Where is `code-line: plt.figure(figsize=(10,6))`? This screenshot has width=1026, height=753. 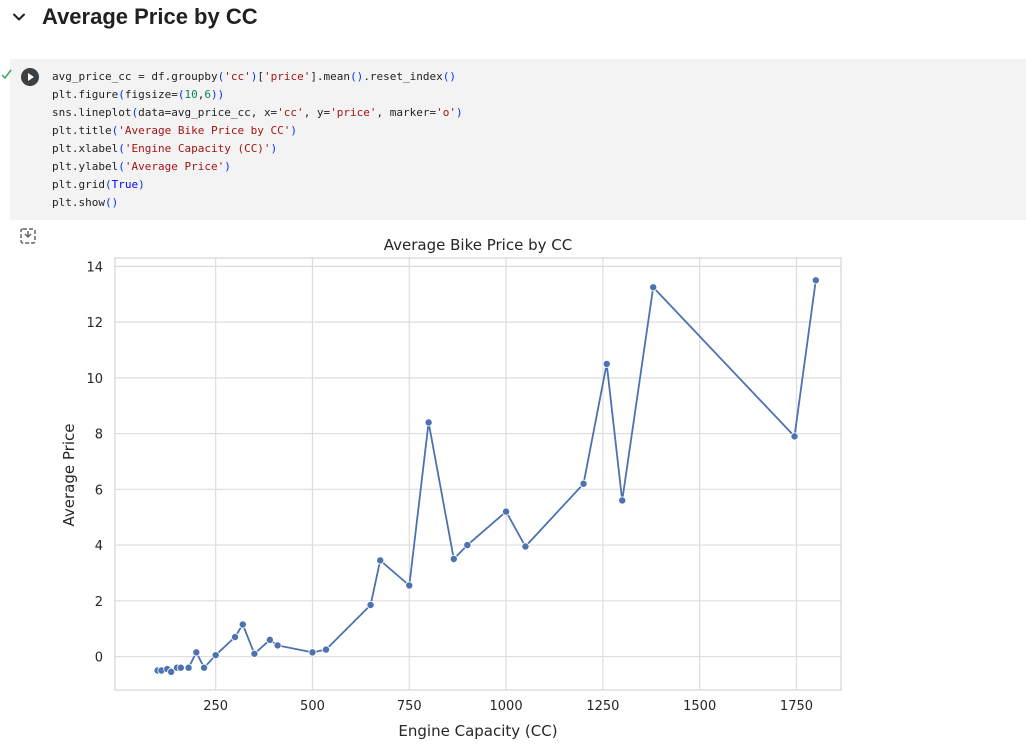
code-line: plt.figure(figsize=(10,6)) is located at coordinates (138, 94).